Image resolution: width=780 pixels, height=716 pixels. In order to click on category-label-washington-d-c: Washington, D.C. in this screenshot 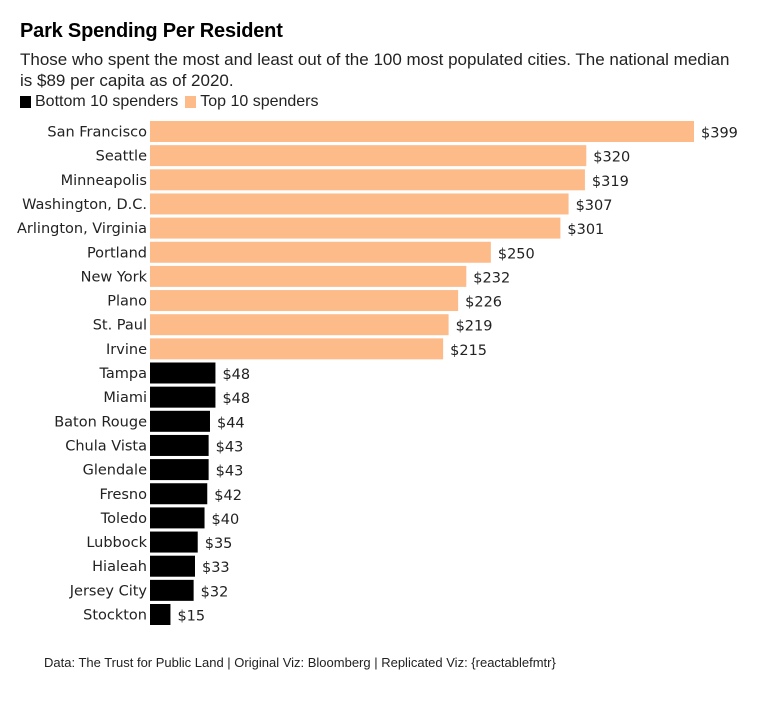, I will do `click(84, 205)`.